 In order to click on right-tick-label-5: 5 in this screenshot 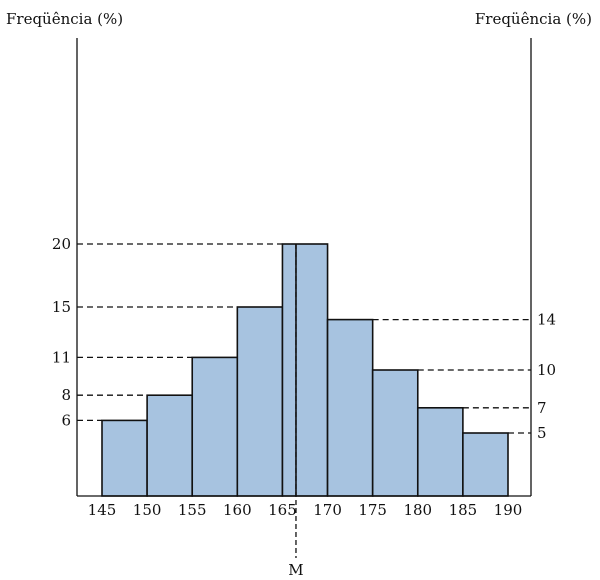, I will do `click(542, 433)`.